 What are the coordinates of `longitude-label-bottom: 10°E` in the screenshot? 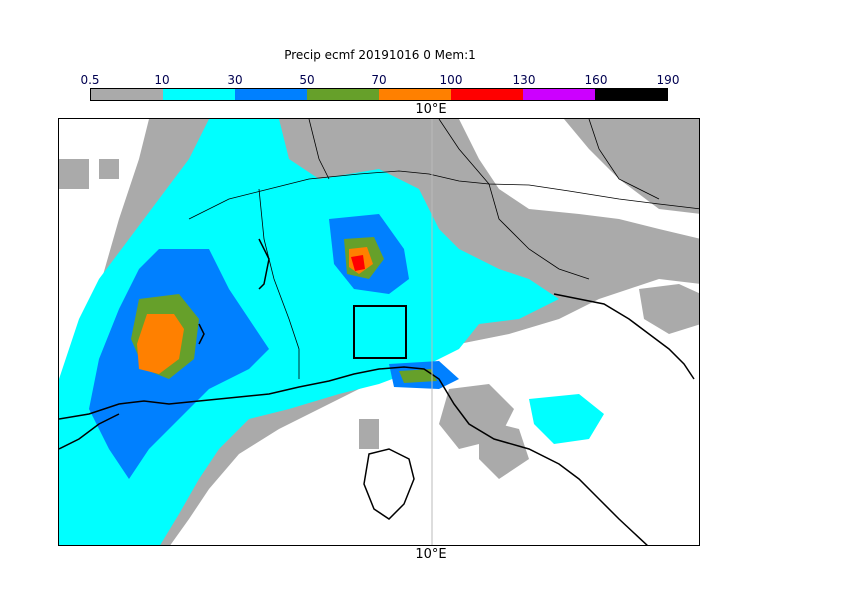 It's located at (431, 554).